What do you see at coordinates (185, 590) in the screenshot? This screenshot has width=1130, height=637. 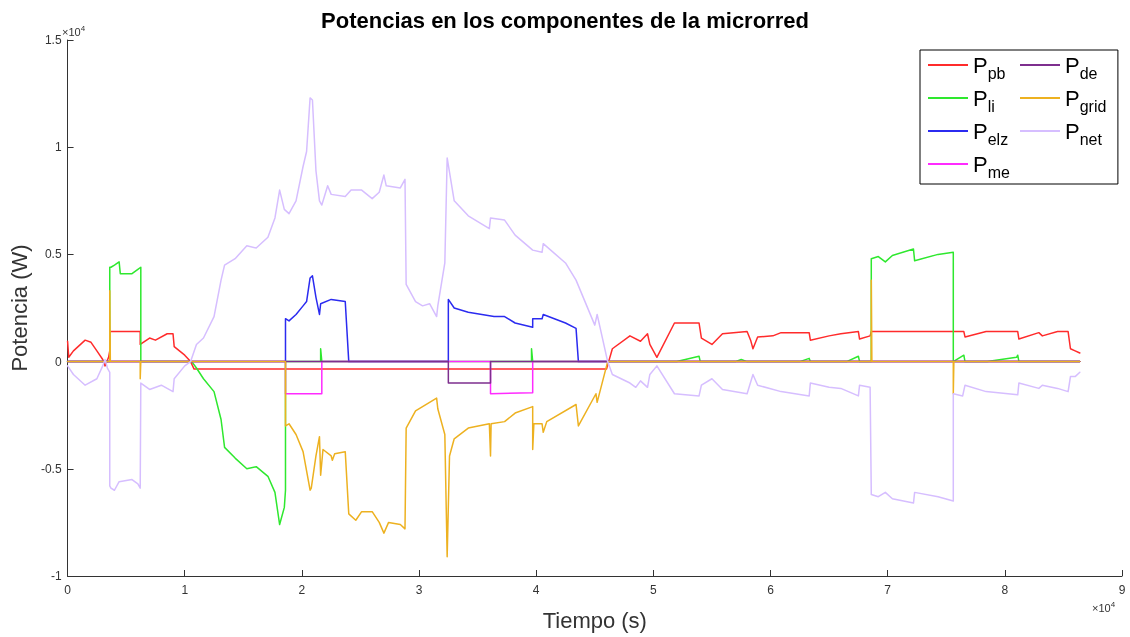 I see `x-tick-label: 1` at bounding box center [185, 590].